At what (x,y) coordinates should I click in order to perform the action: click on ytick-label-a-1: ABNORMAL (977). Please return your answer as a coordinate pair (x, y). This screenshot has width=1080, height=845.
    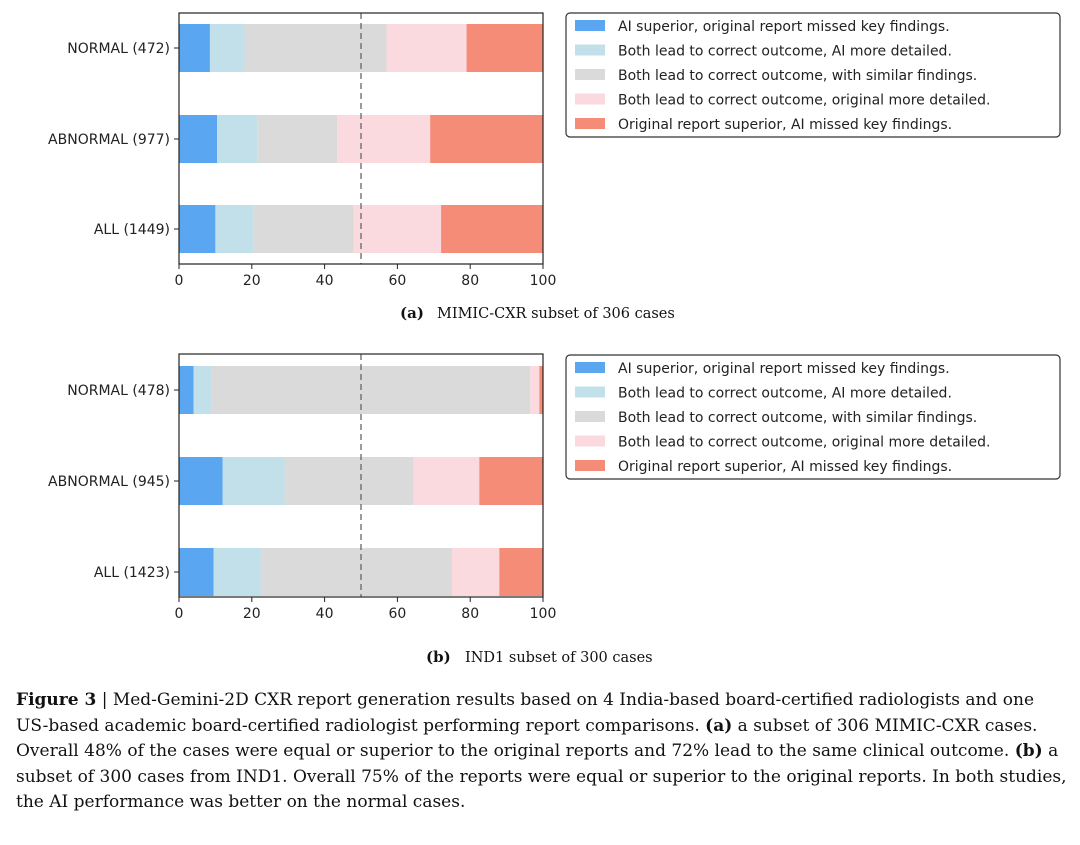
    Looking at the image, I should click on (109, 140).